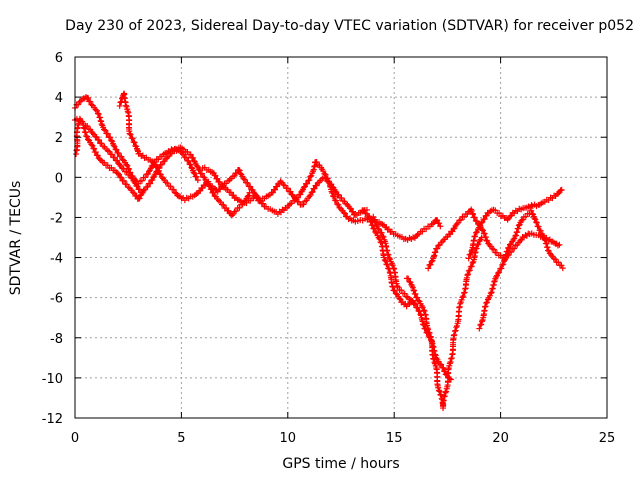 The height and width of the screenshot is (480, 640). What do you see at coordinates (59, 98) in the screenshot?
I see `y-tick-label: 4` at bounding box center [59, 98].